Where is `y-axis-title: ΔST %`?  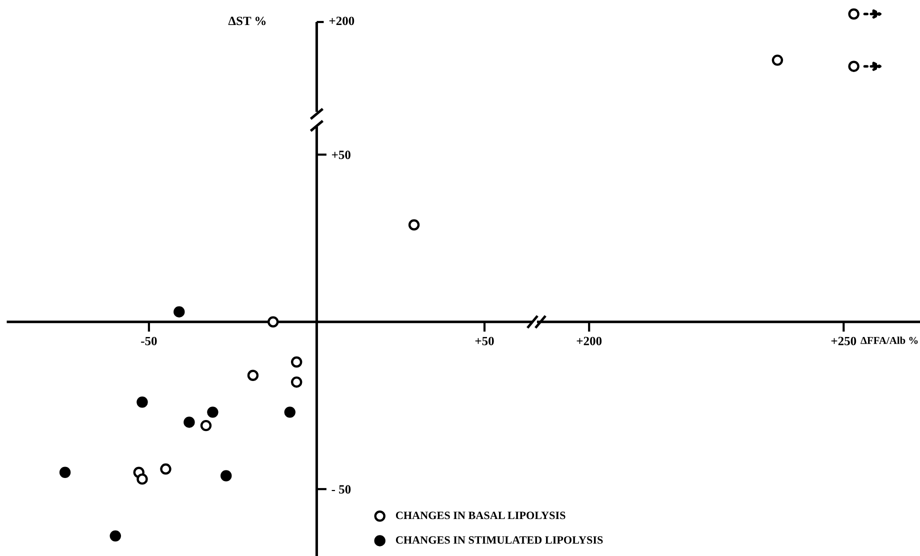 y-axis-title: ΔST % is located at coordinates (247, 21).